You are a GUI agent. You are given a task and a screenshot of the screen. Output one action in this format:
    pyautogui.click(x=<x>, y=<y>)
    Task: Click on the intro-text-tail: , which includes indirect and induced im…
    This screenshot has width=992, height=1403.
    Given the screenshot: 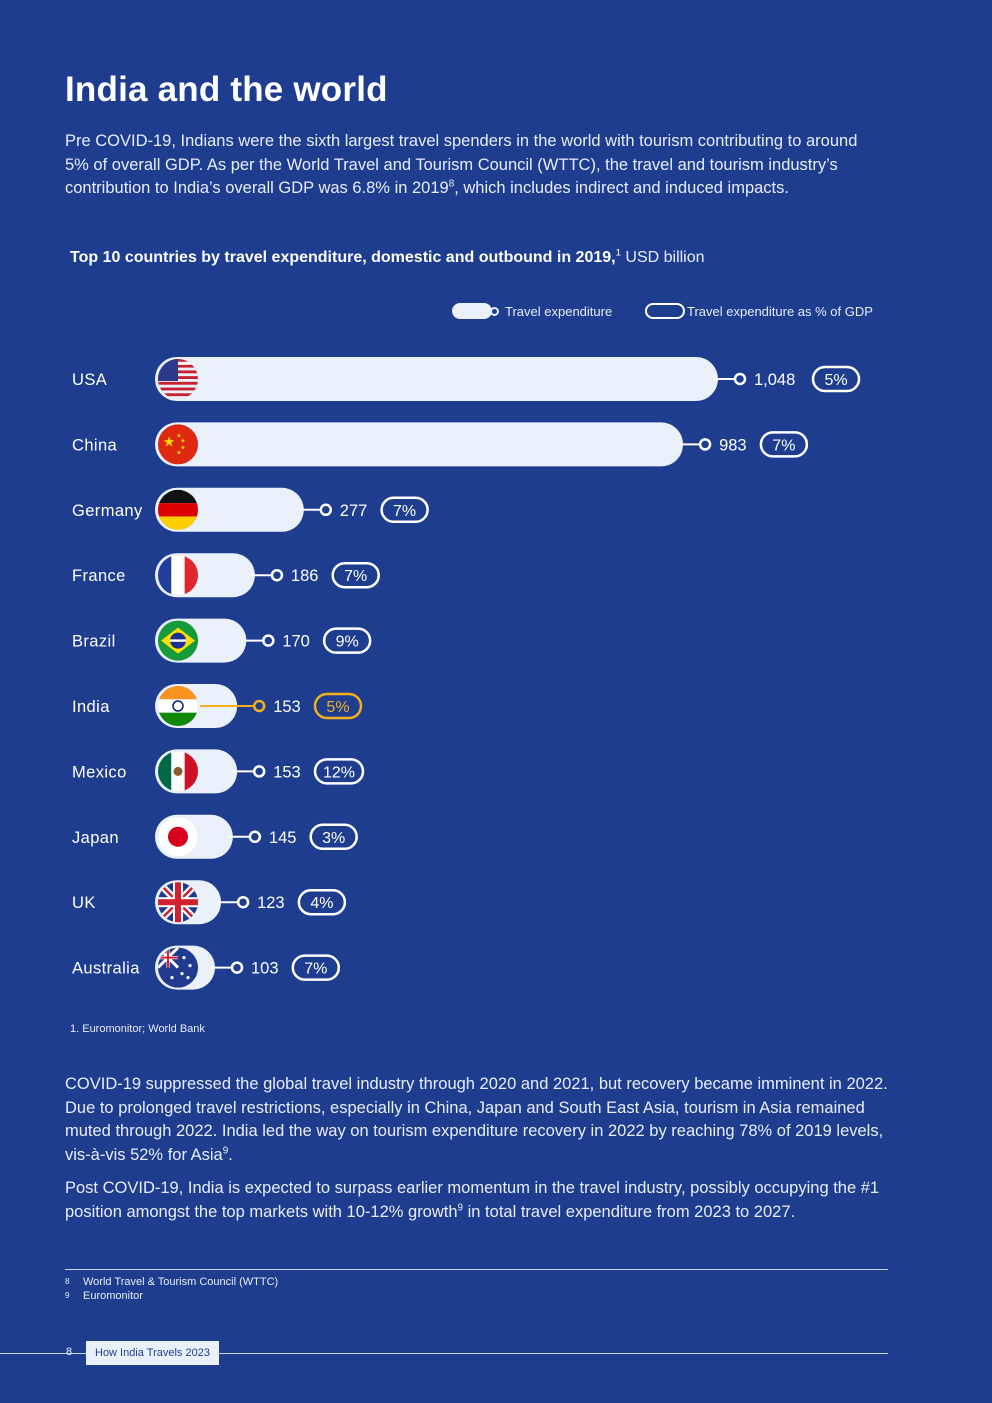 What is the action you would take?
    pyautogui.click(x=621, y=188)
    